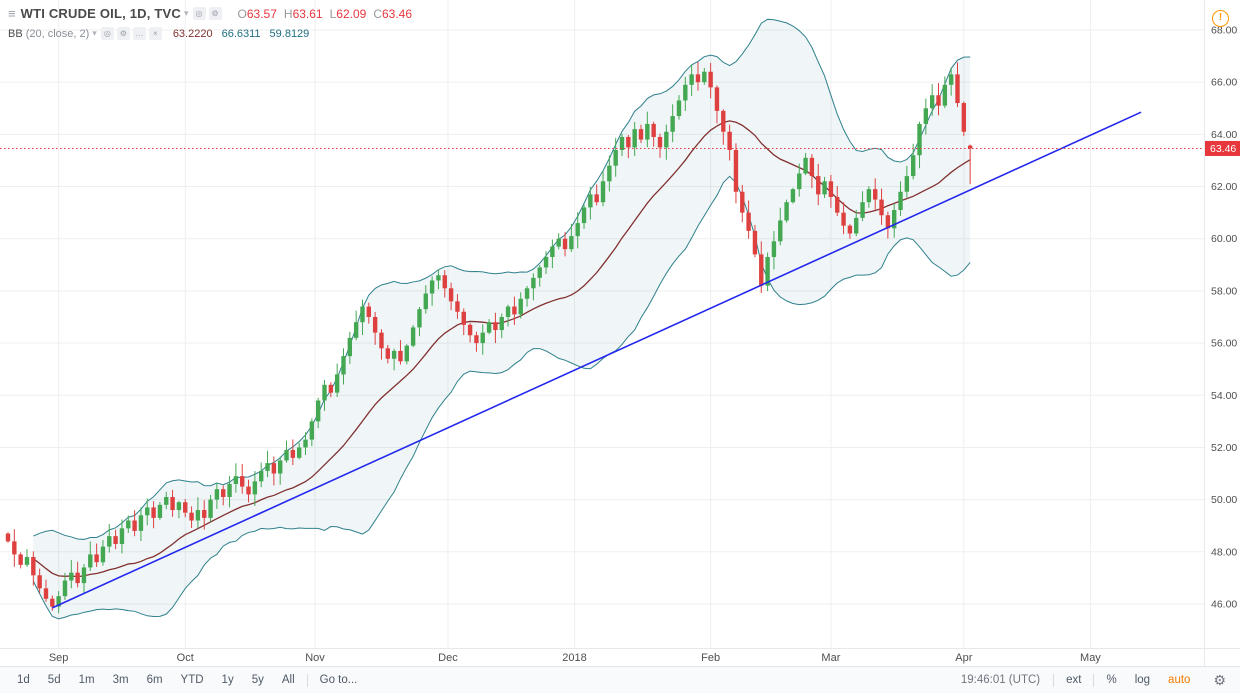 The height and width of the screenshot is (694, 1240). I want to click on time-axis-label: May, so click(1090, 658).